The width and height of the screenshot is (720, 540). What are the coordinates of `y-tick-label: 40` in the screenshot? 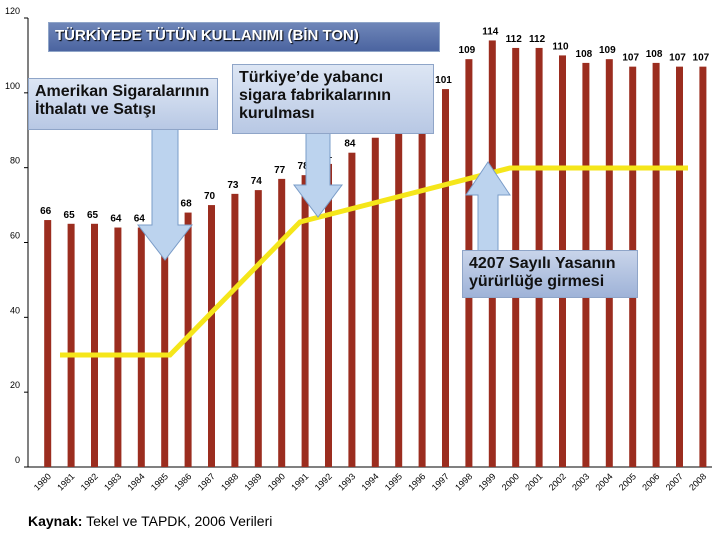 It's located at (15, 310).